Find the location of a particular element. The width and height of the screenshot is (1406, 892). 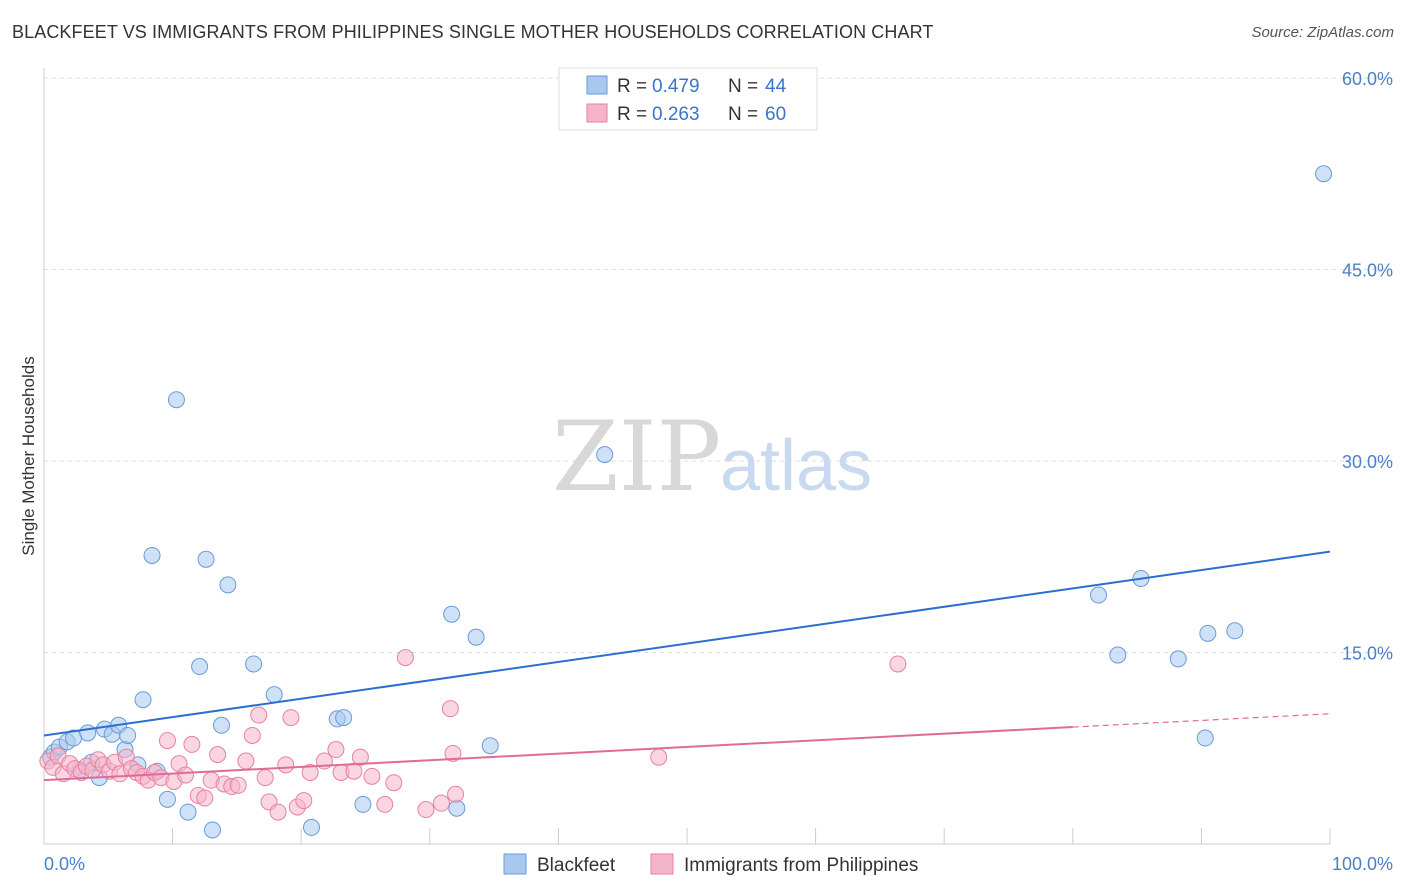

bottom-legend-label-philippines: Immigrants from Philippines is located at coordinates (801, 865).